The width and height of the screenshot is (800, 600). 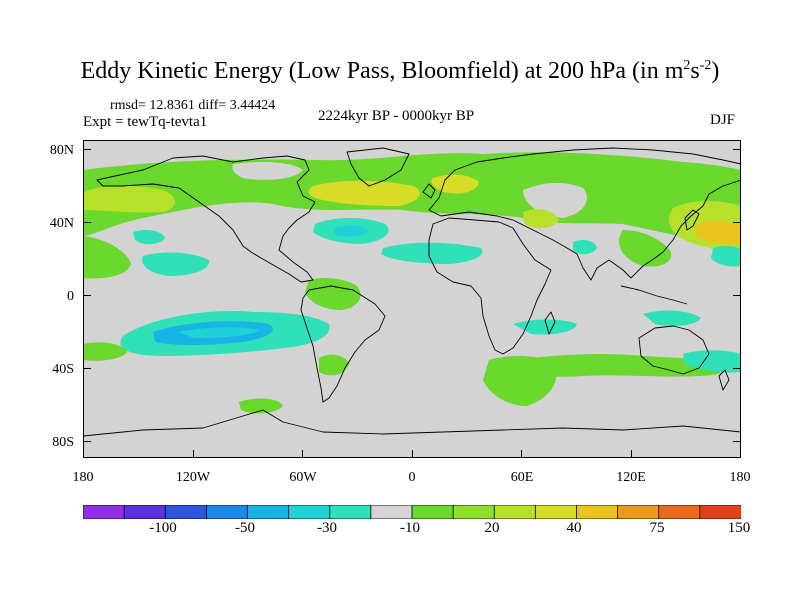 I want to click on antarctica-outline, so click(x=412, y=423).